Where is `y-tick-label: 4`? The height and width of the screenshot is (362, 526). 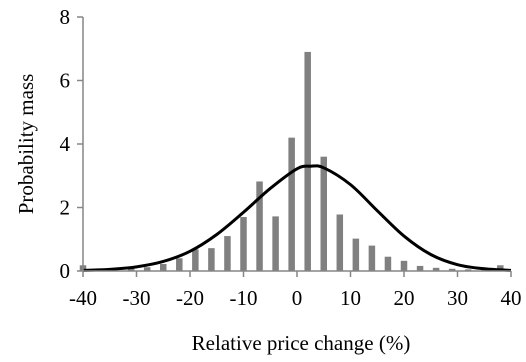
y-tick-label: 4 is located at coordinates (65, 144).